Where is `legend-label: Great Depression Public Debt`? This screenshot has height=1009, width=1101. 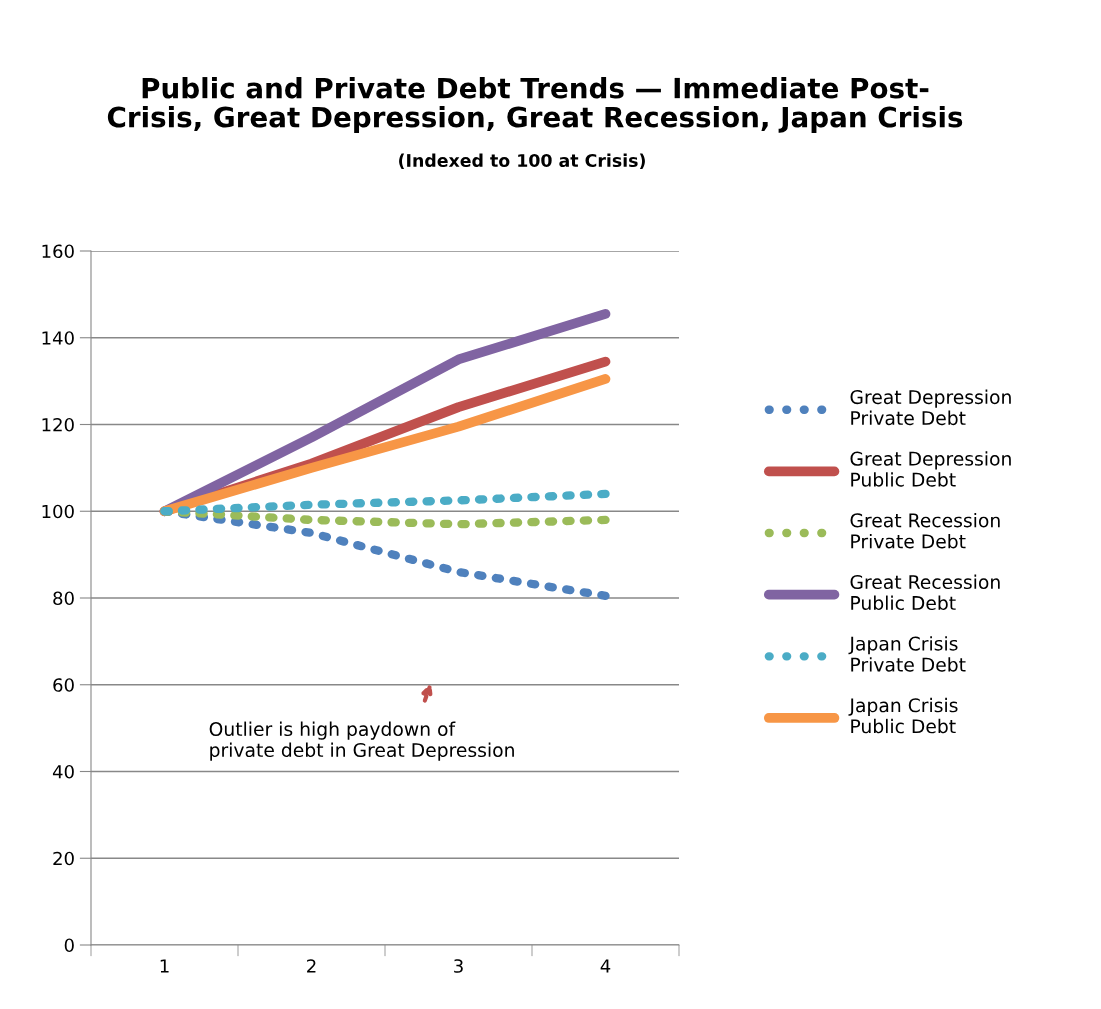
legend-label: Great Depression Public Debt is located at coordinates (930, 469).